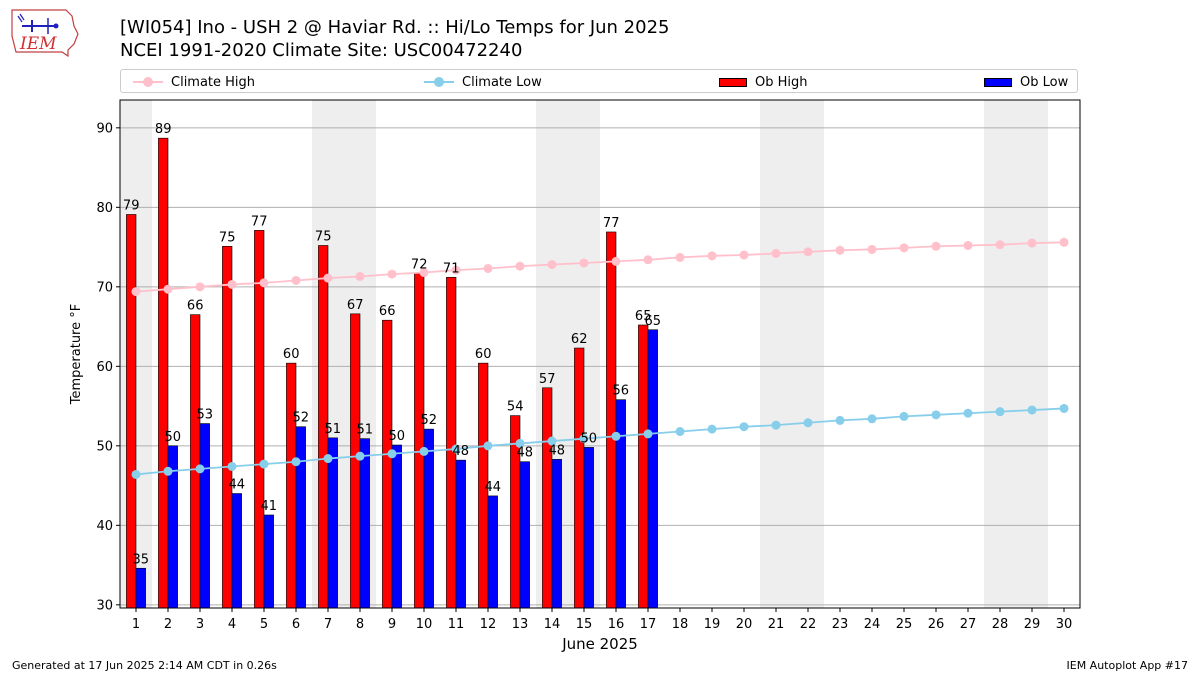 The width and height of the screenshot is (1200, 675). I want to click on y-axis-label: Temperature °F, so click(76, 354).